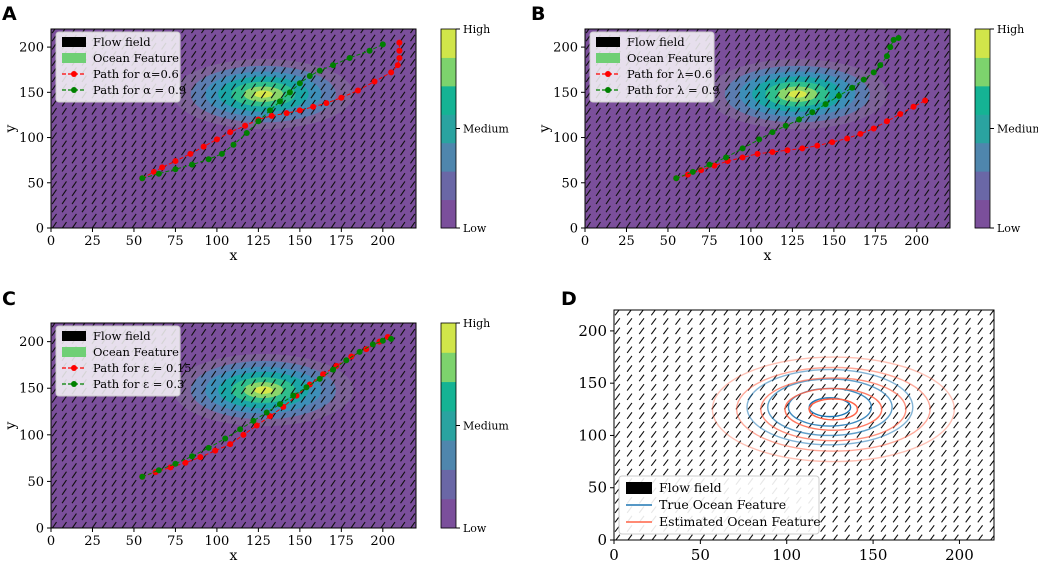  What do you see at coordinates (40, 229) in the screenshot?
I see `y-tick-label: 0` at bounding box center [40, 229].